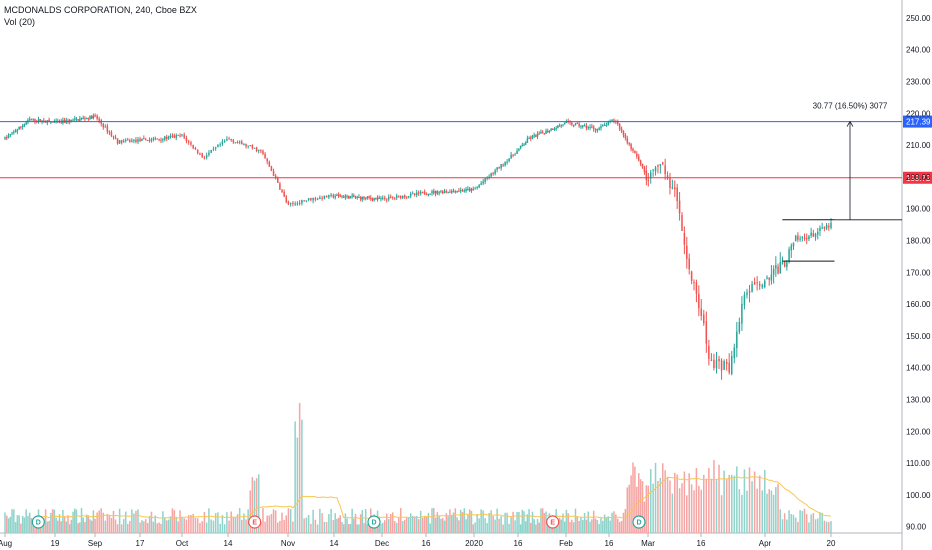 The width and height of the screenshot is (932, 550). Describe the element at coordinates (918, 209) in the screenshot. I see `price-tick-label: 190.00` at that location.